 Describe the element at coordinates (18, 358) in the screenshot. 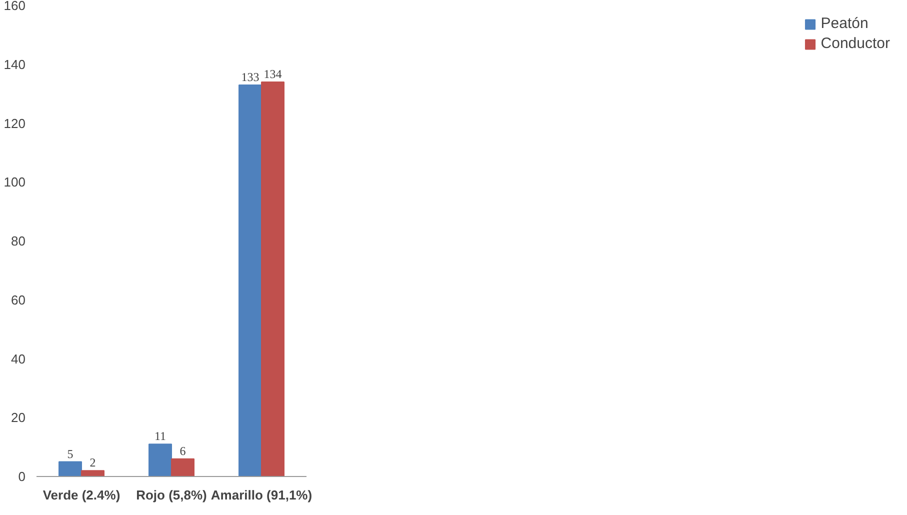

I see `y-tick-label: 40` at that location.